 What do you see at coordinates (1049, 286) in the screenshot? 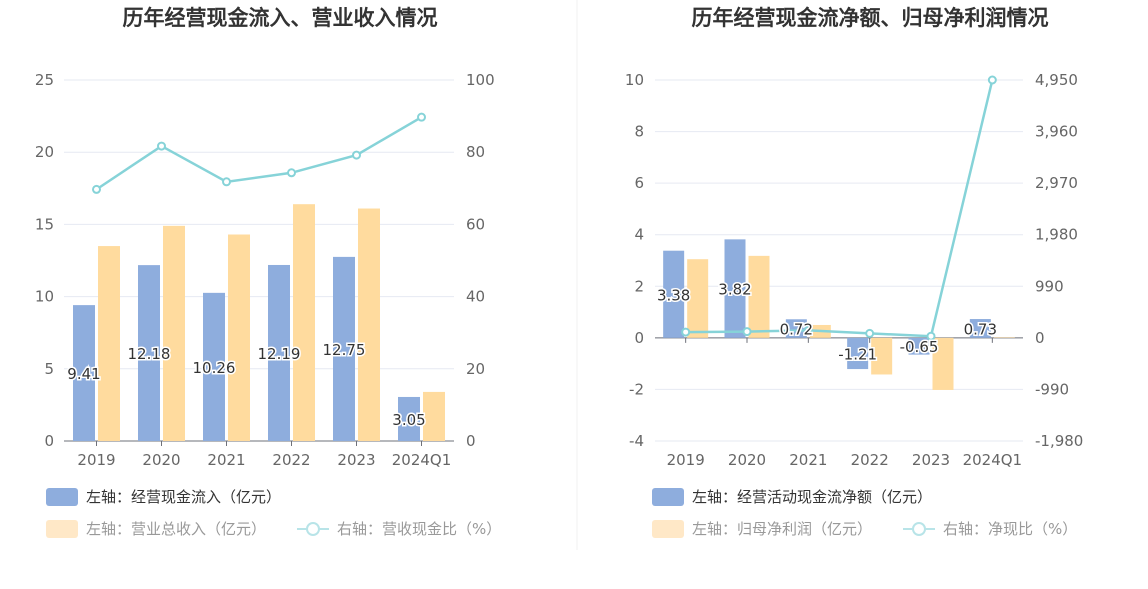
I see `y-tick-right: 990` at bounding box center [1049, 286].